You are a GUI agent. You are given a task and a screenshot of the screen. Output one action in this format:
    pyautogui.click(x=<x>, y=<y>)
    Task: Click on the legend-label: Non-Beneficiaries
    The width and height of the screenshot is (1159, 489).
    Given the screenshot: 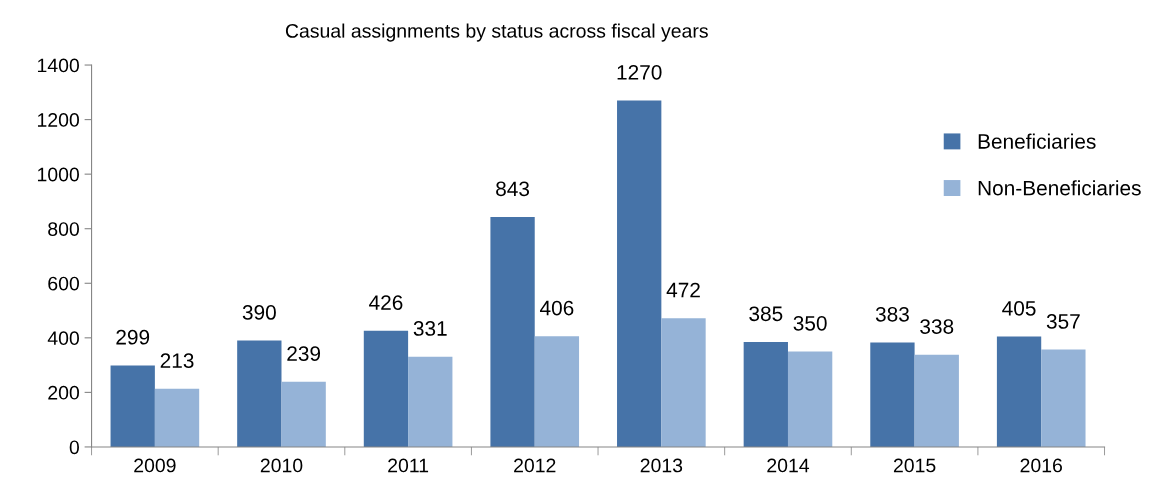 What is the action you would take?
    pyautogui.click(x=1059, y=188)
    